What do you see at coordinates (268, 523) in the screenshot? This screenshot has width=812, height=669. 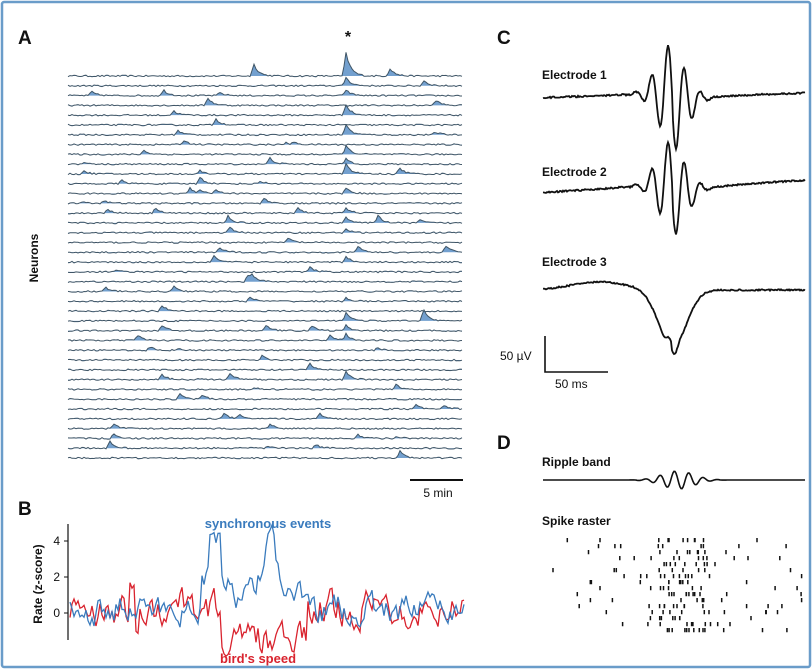 I see `legend-sync-events: synchronous events` at bounding box center [268, 523].